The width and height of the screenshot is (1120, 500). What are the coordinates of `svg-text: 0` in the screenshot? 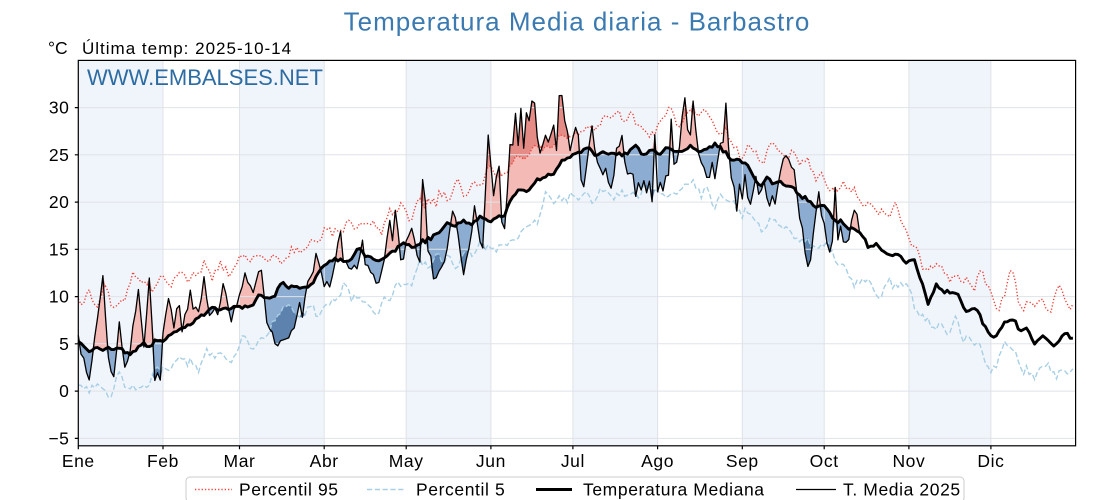 It's located at (64, 391).